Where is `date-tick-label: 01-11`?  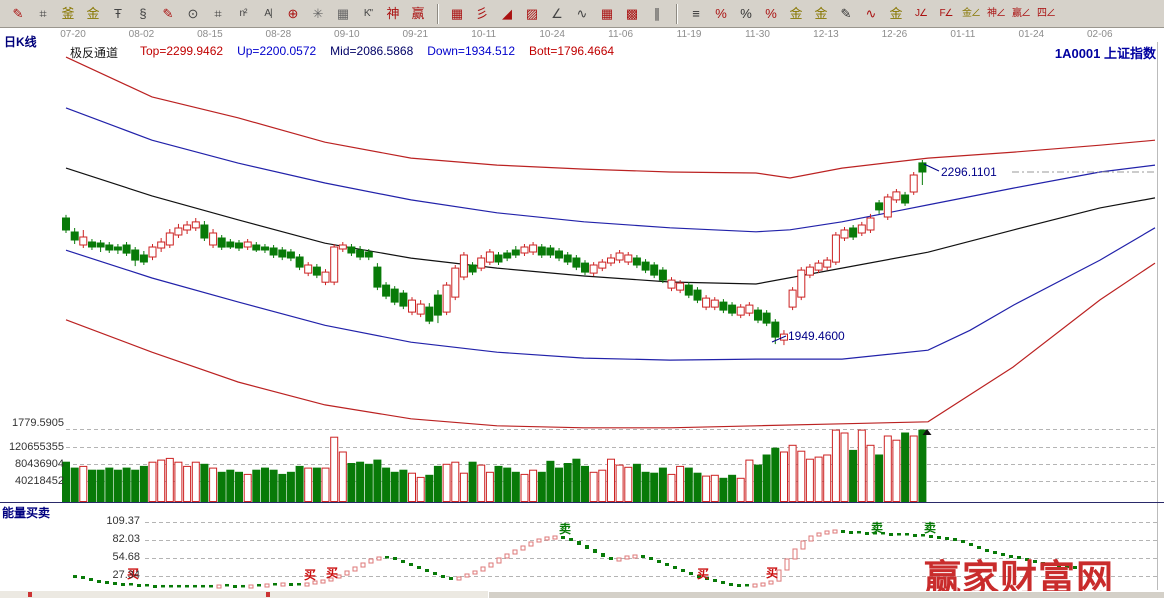
date-tick-label: 01-11 is located at coordinates (963, 34).